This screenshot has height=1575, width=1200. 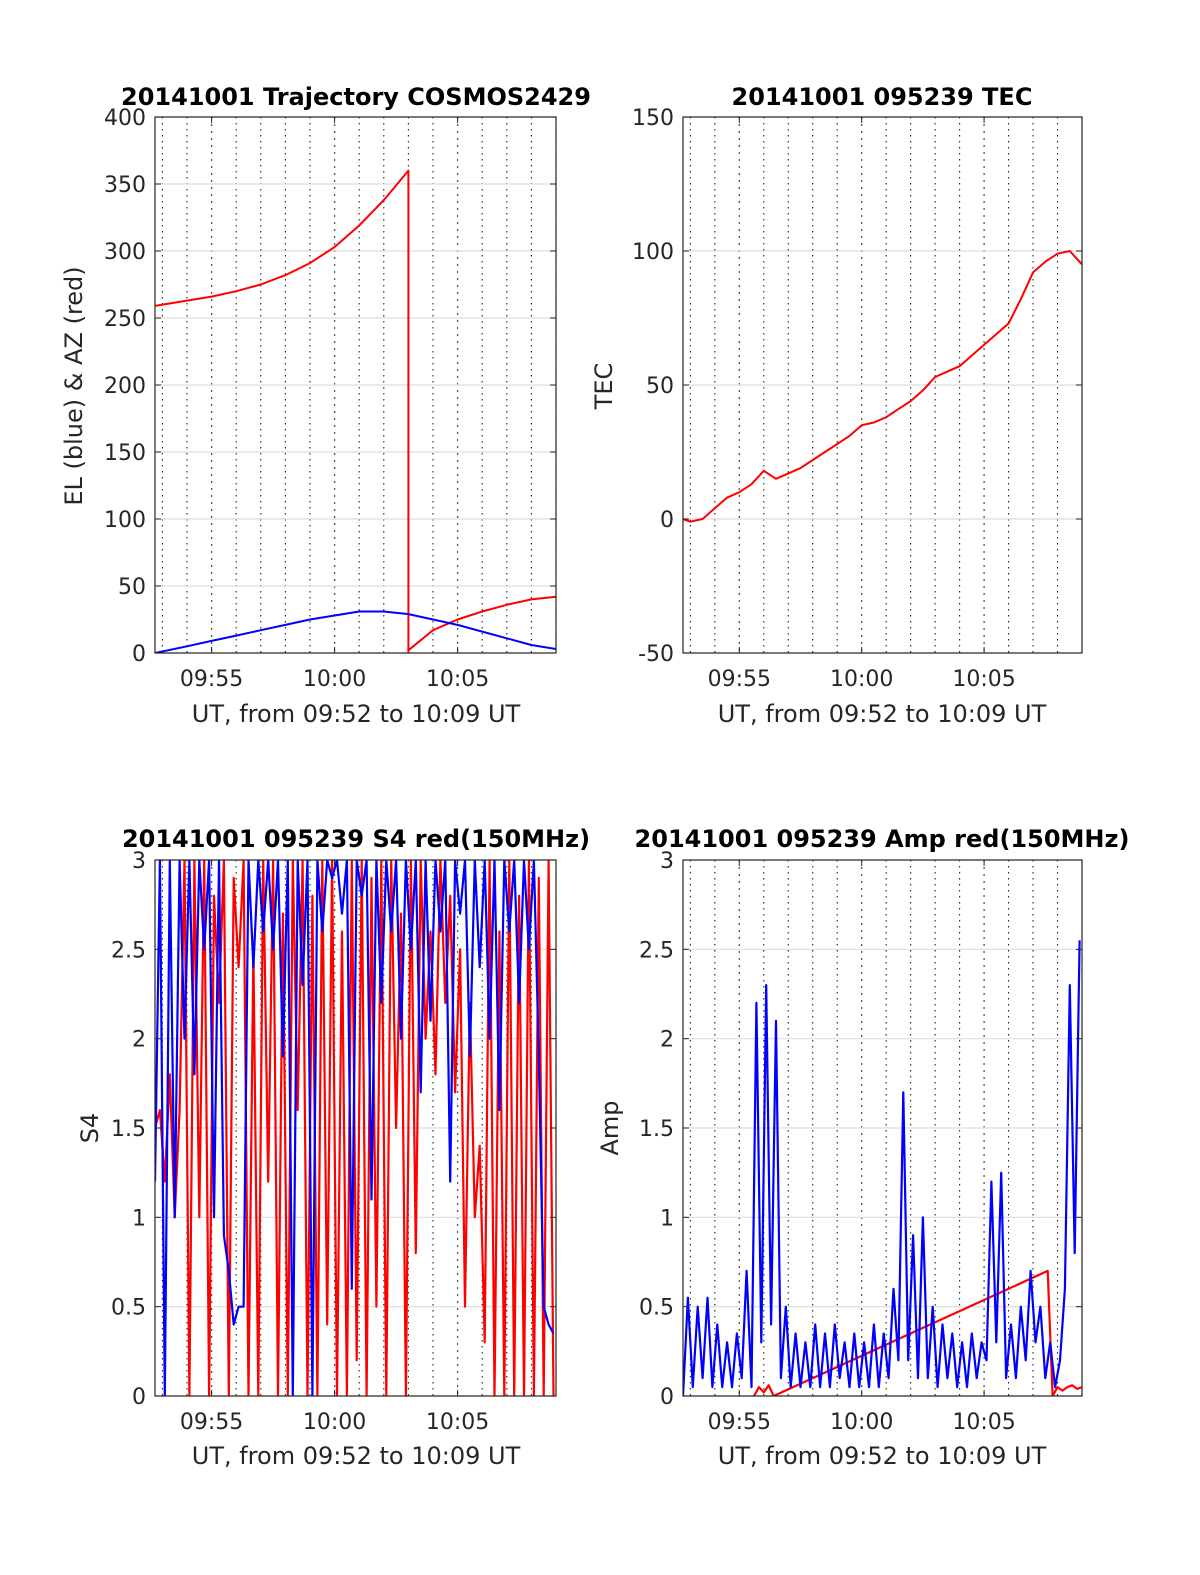 I want to click on y-tick-label: 400, so click(x=125, y=118).